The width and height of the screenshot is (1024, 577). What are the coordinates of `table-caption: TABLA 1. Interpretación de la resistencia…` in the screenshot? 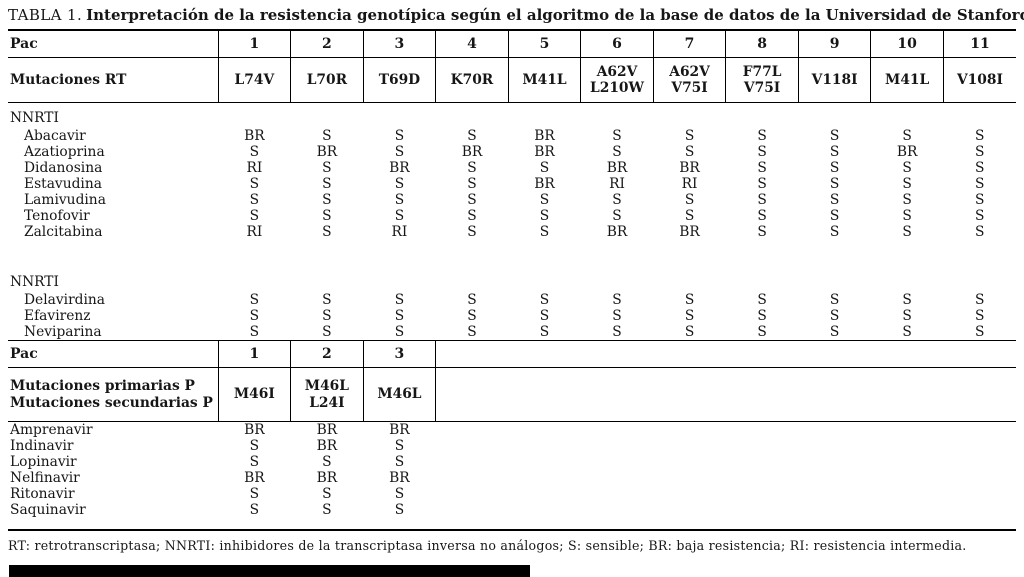 It's located at (516, 15).